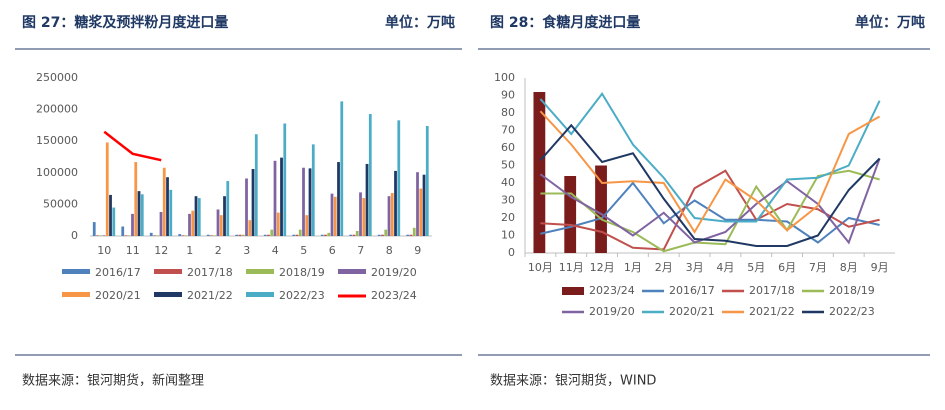 The width and height of the screenshot is (945, 410). I want to click on x-tick-label: 10月, so click(540, 267).